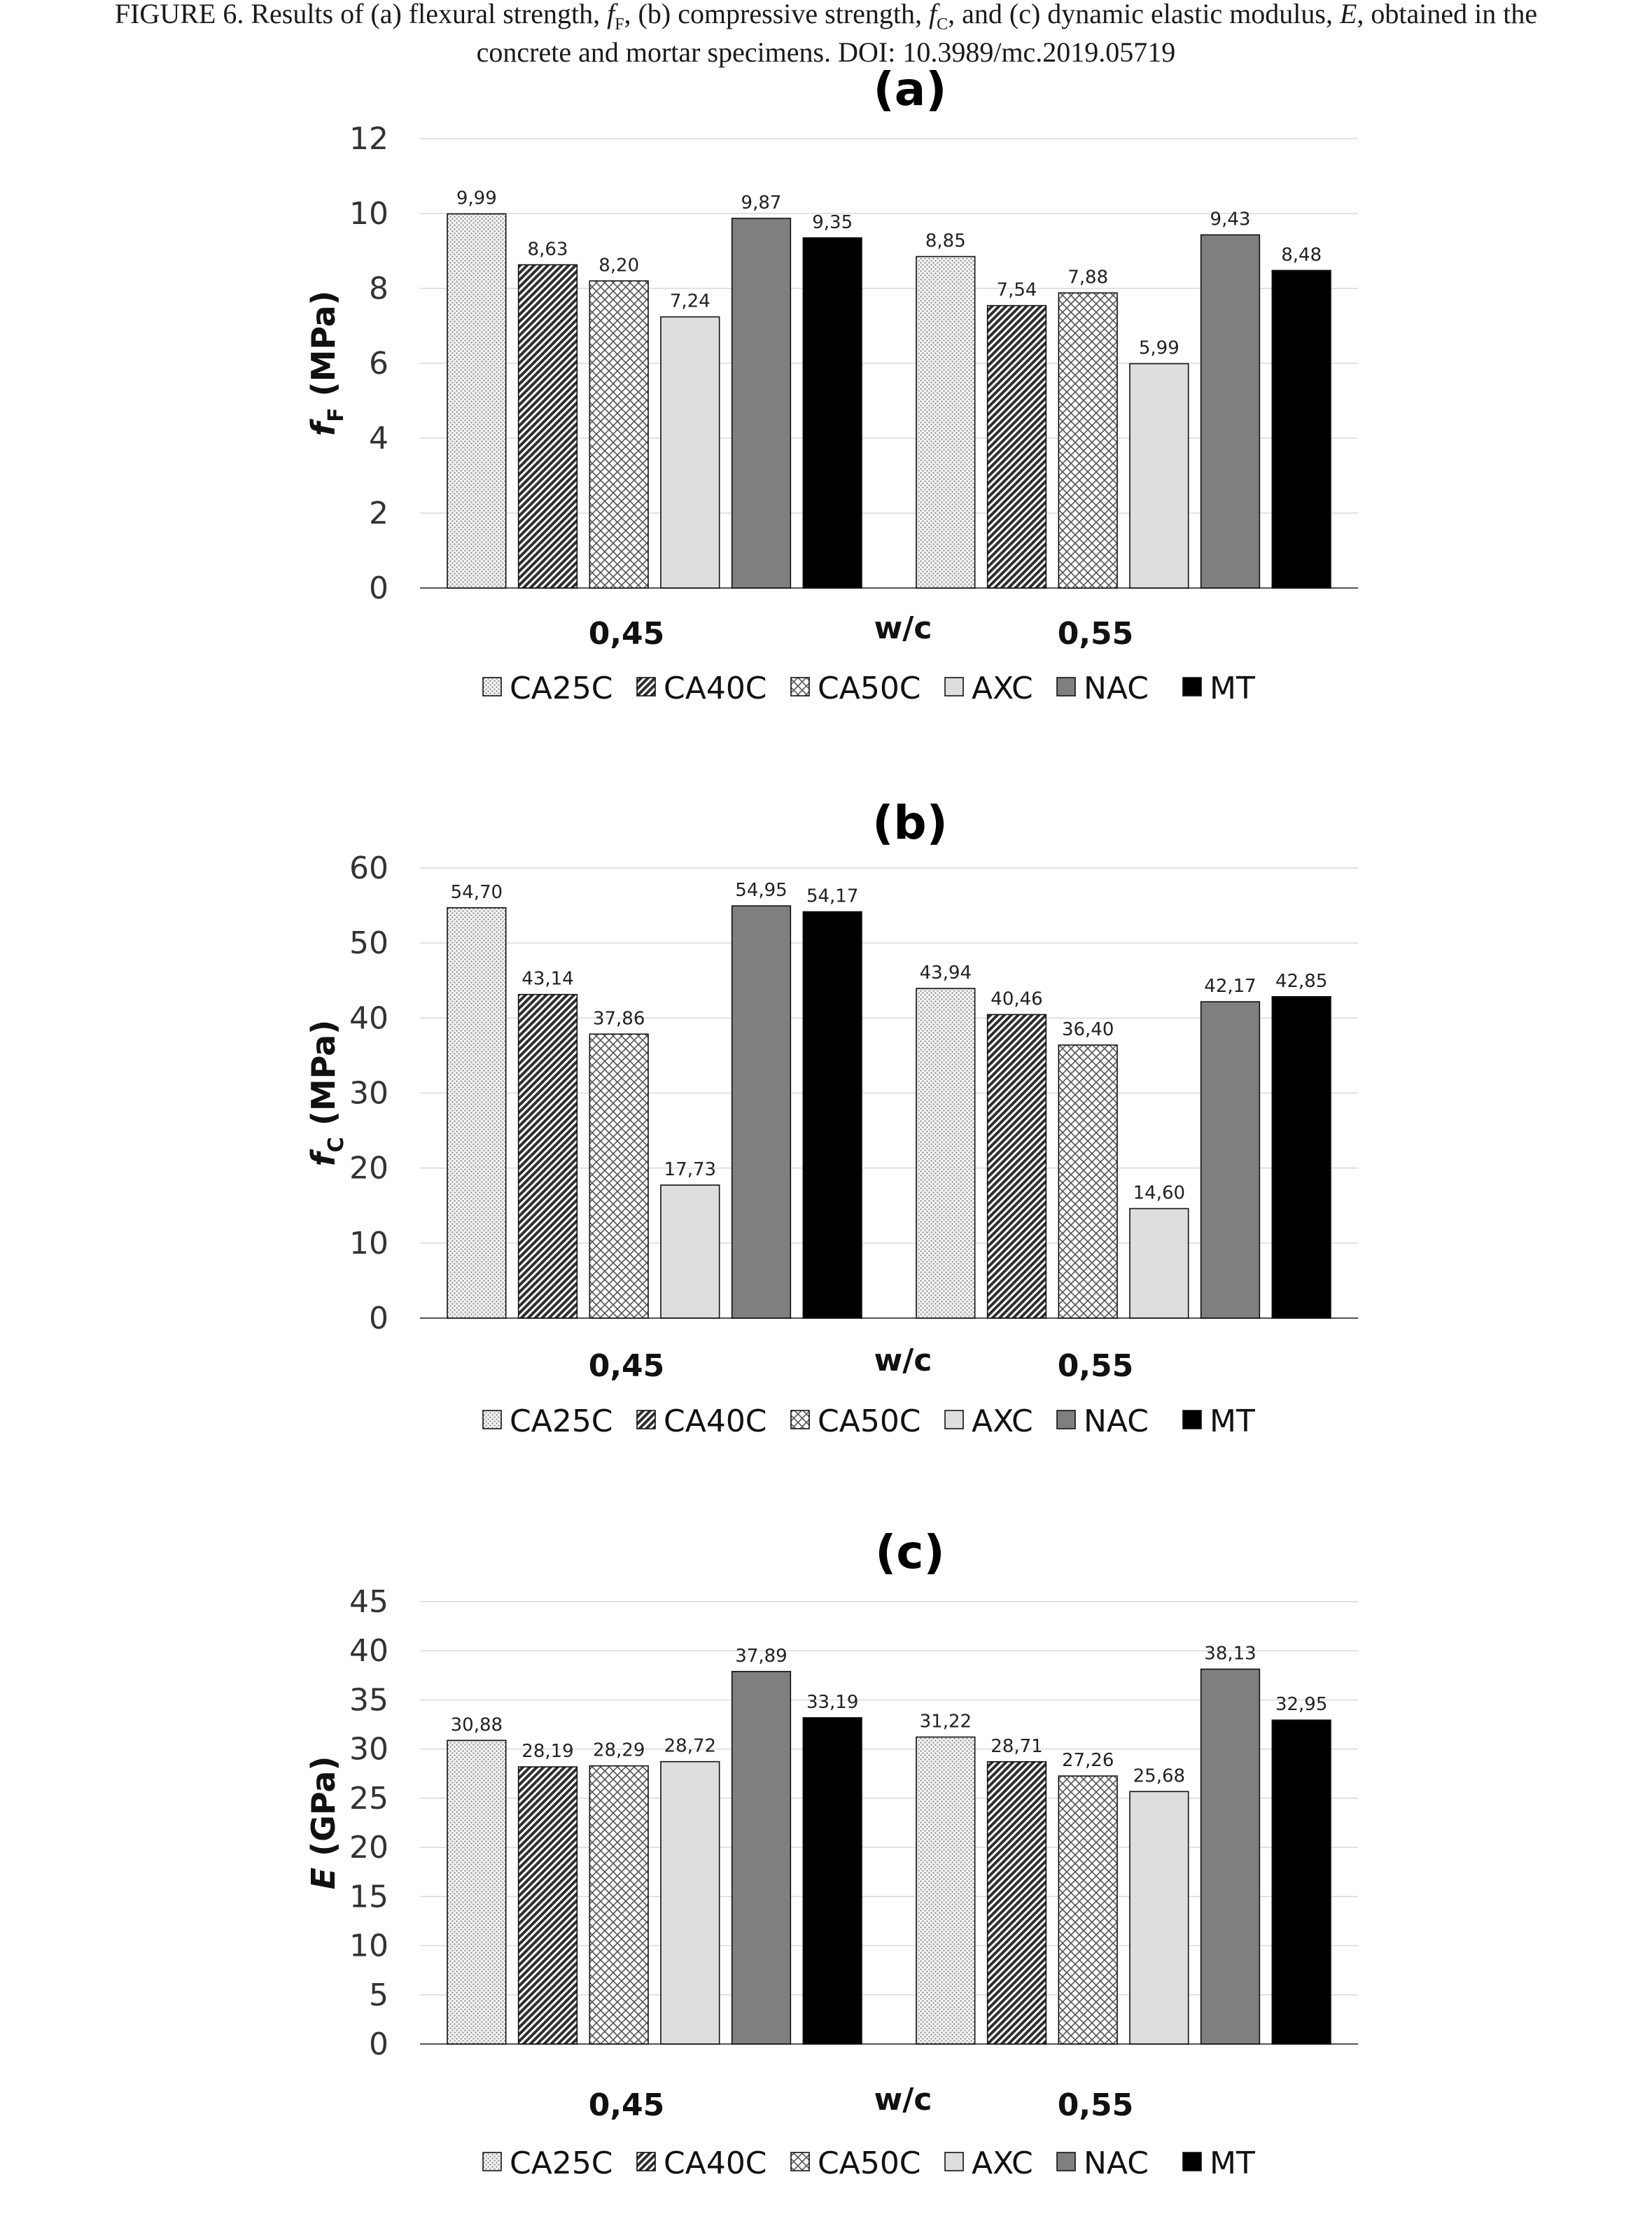  What do you see at coordinates (336, 414) in the screenshot?
I see `y-axis-subscript: F` at bounding box center [336, 414].